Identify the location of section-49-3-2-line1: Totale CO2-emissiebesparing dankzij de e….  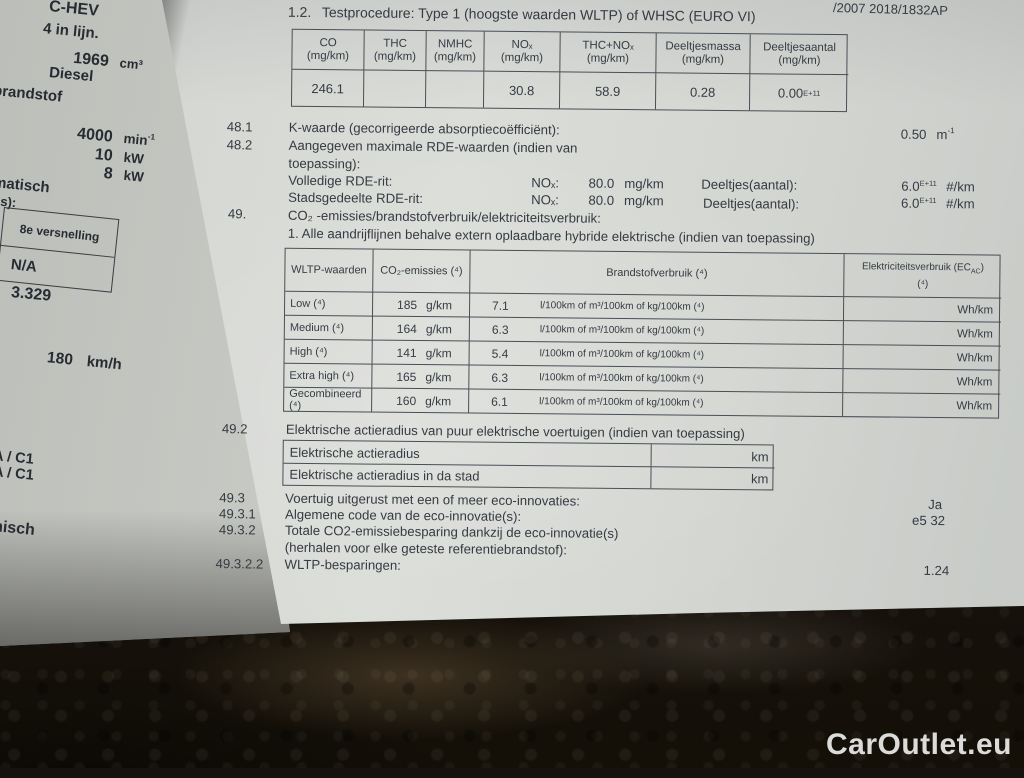
(451, 531).